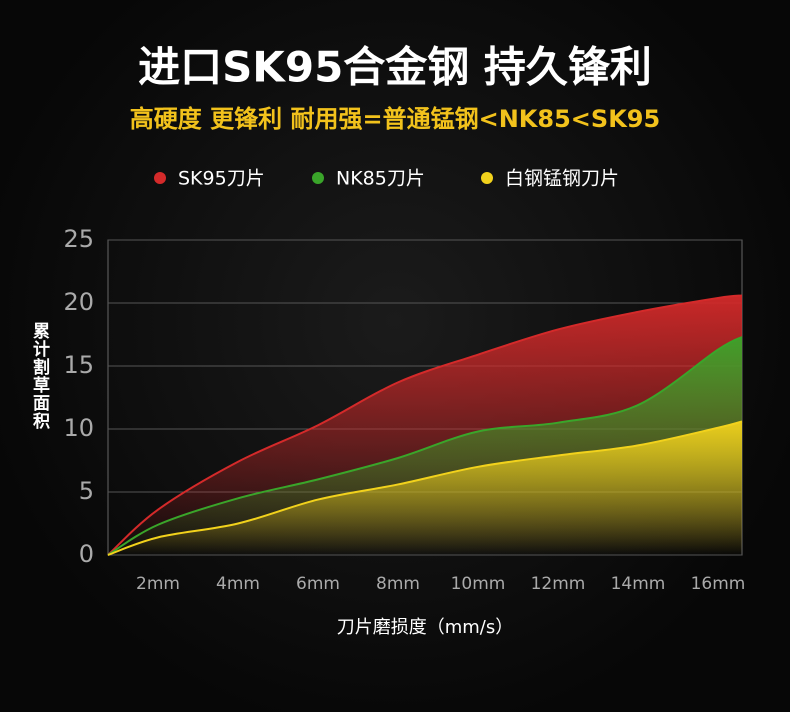  Describe the element at coordinates (478, 584) in the screenshot. I see `x-tick-label: 10mm` at that location.